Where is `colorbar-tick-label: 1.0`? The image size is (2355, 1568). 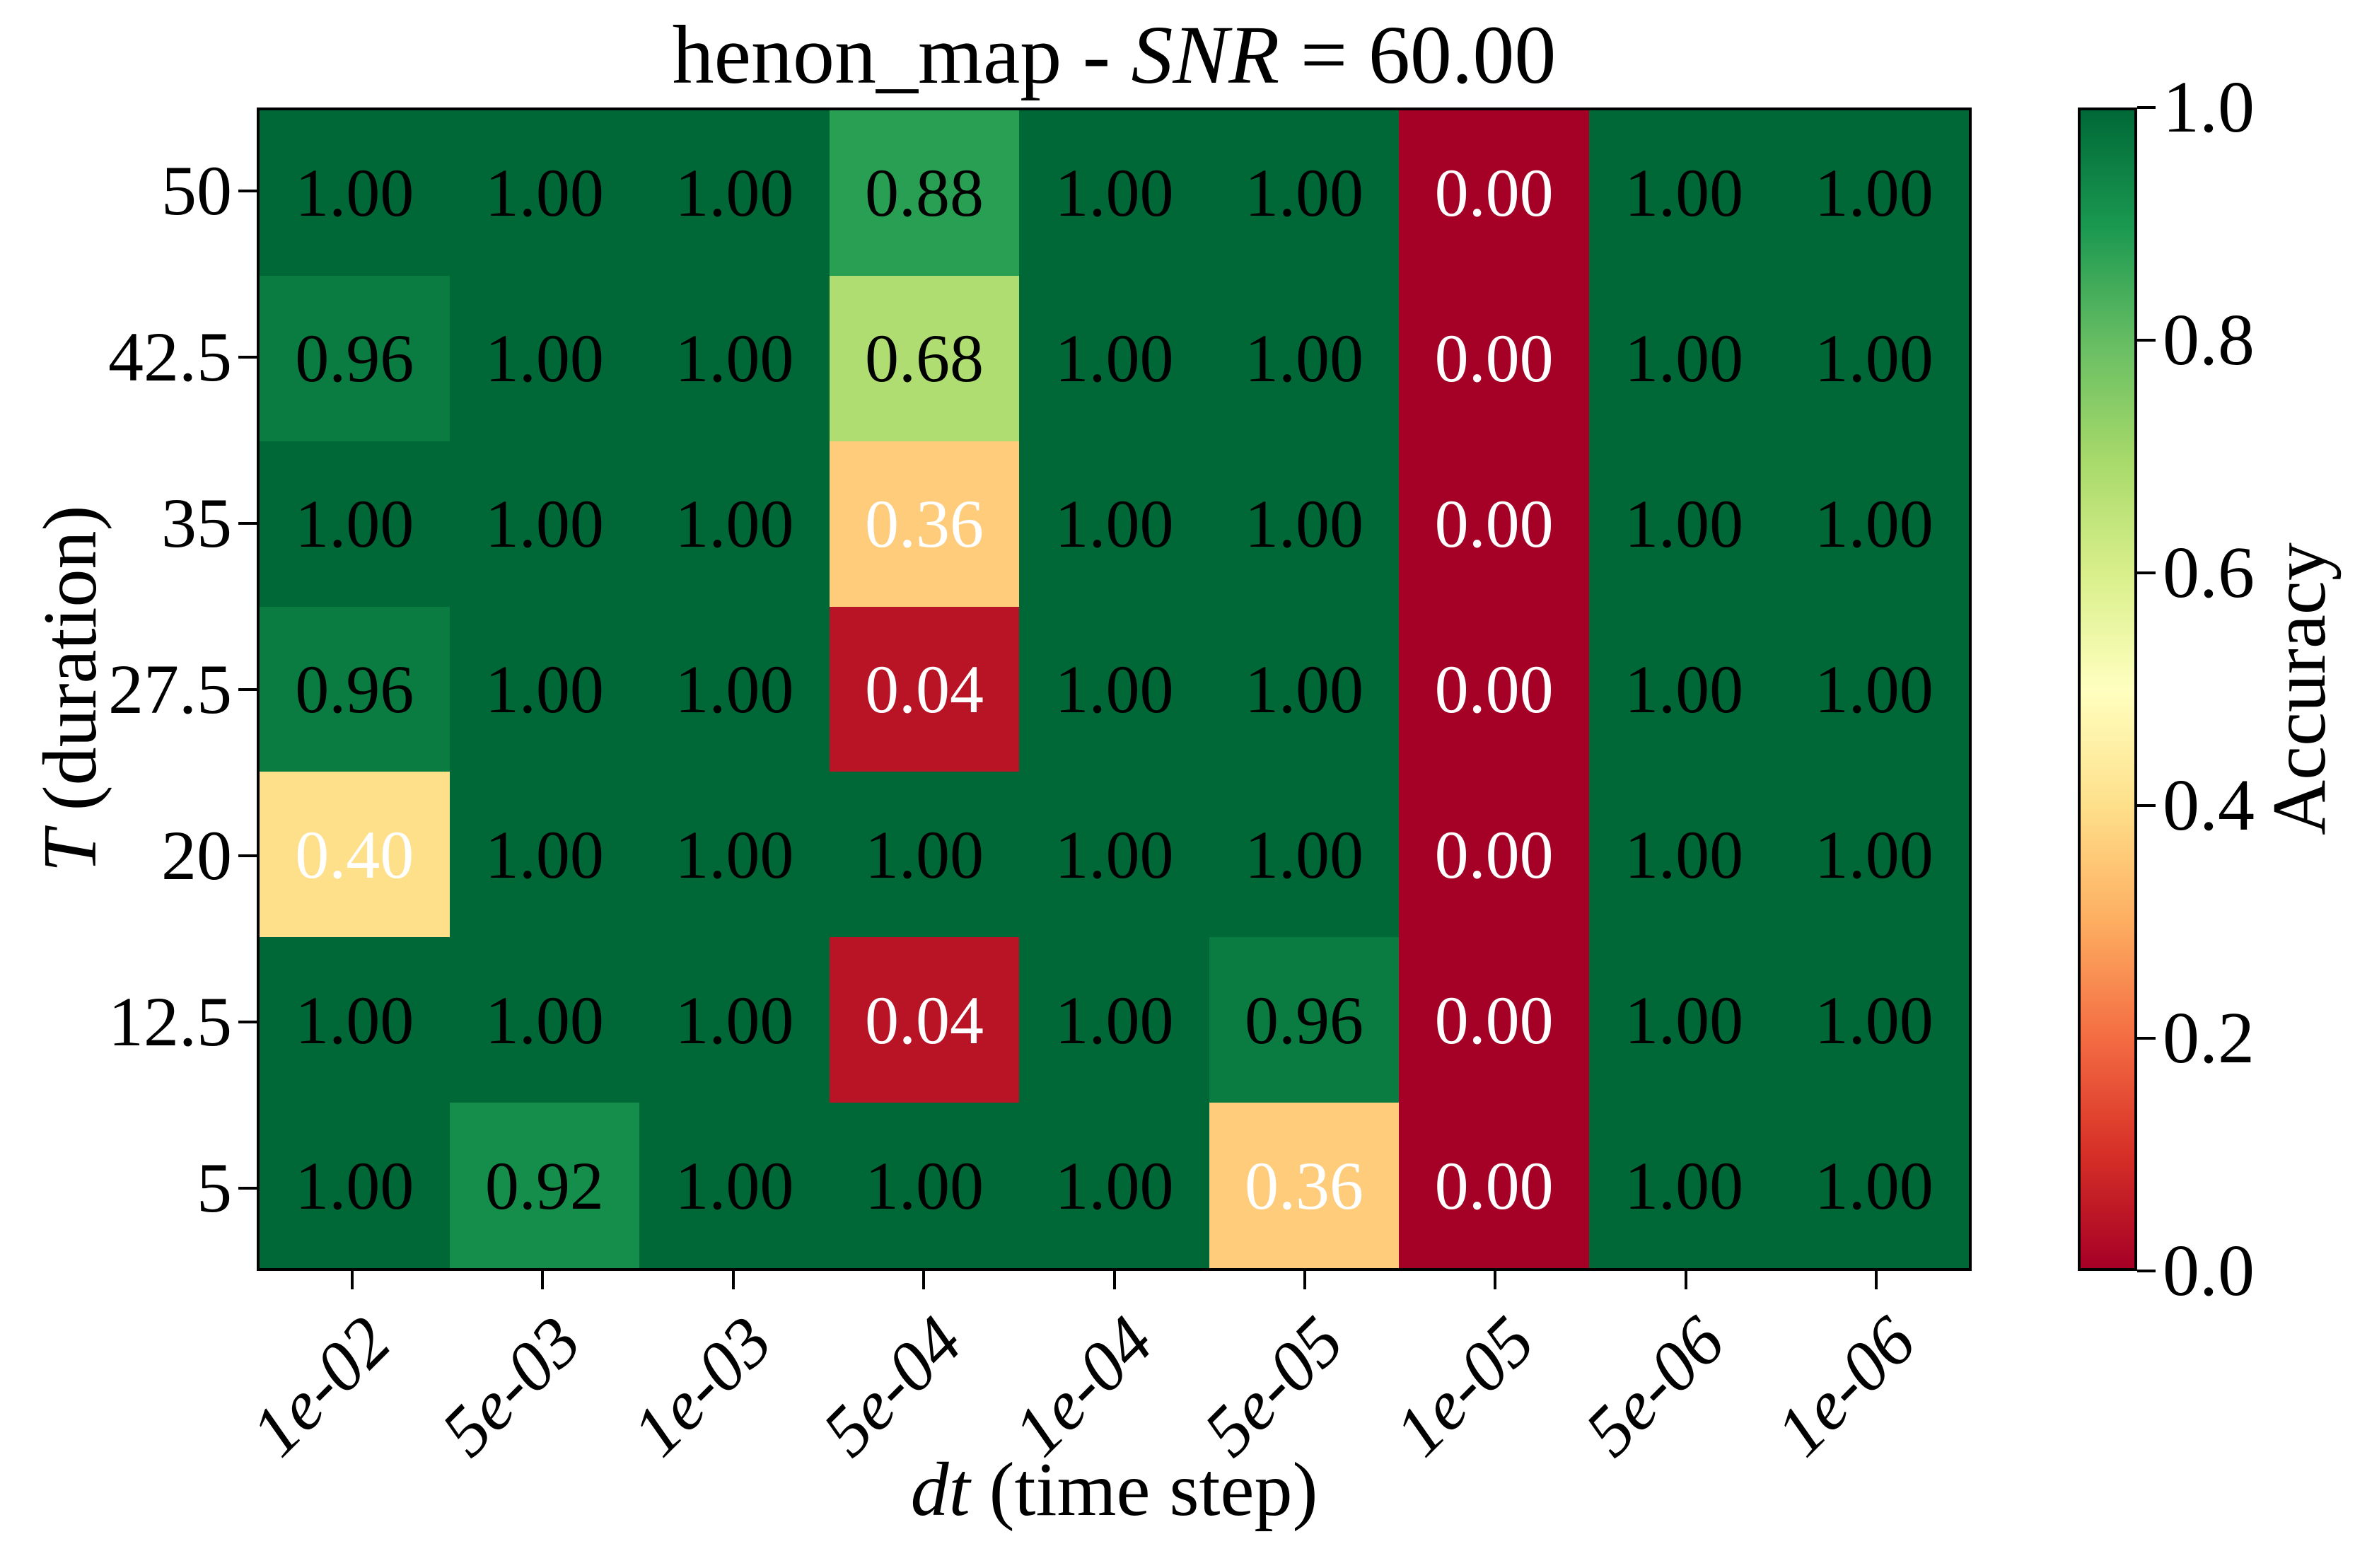 colorbar-tick-label: 1.0 is located at coordinates (2209, 107).